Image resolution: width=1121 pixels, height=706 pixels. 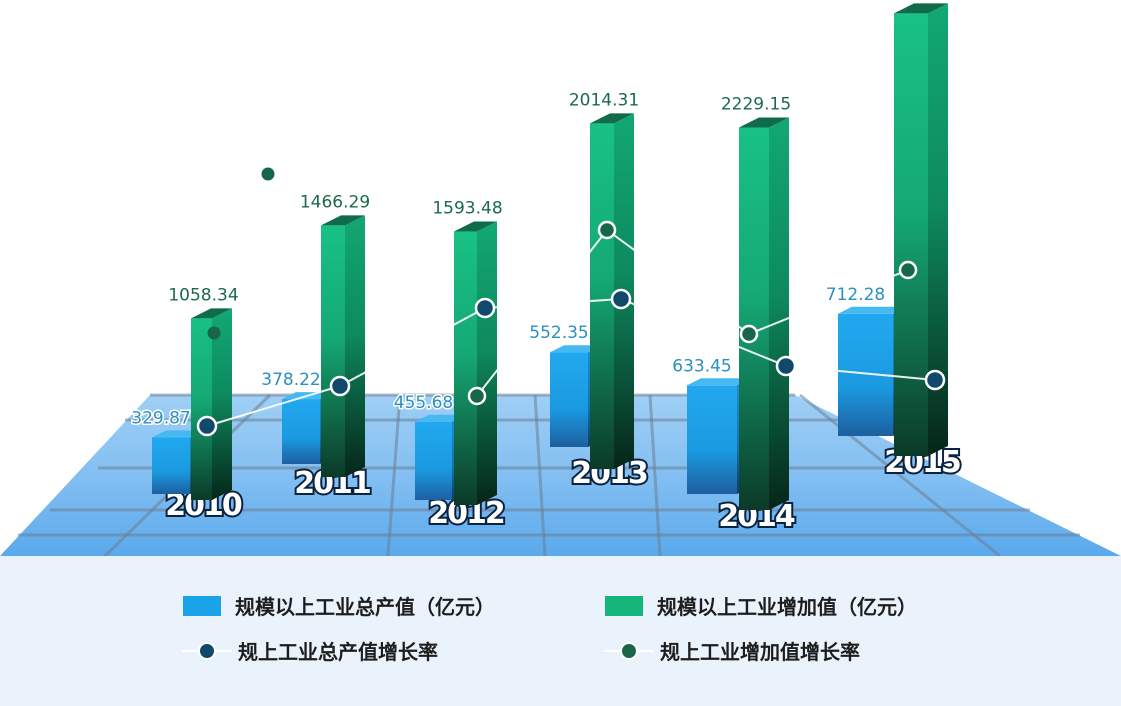 I want to click on legend-label-total-output: 规模以上工业总产值（亿元）, so click(x=365, y=607).